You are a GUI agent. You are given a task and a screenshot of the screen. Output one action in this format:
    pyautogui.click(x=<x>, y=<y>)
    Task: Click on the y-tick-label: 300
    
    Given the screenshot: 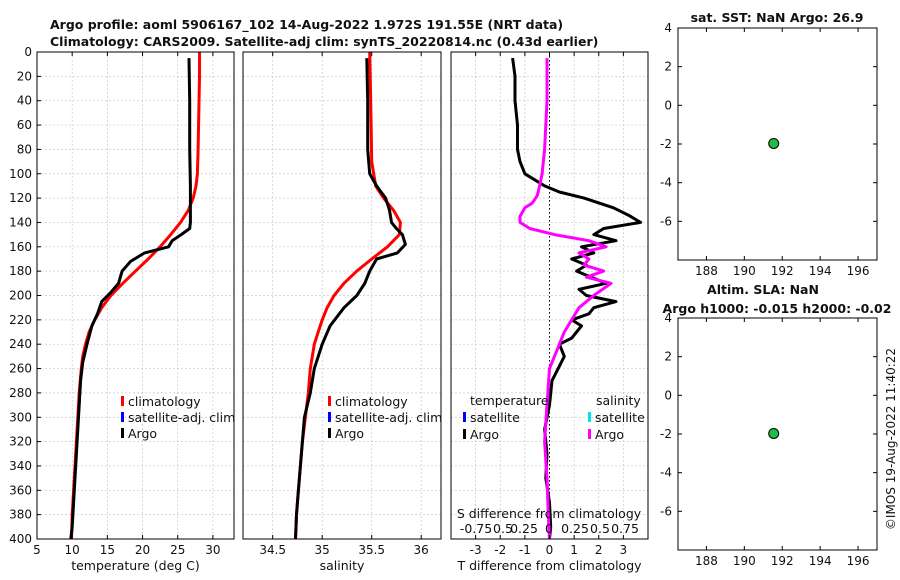 What is the action you would take?
    pyautogui.click(x=20, y=417)
    